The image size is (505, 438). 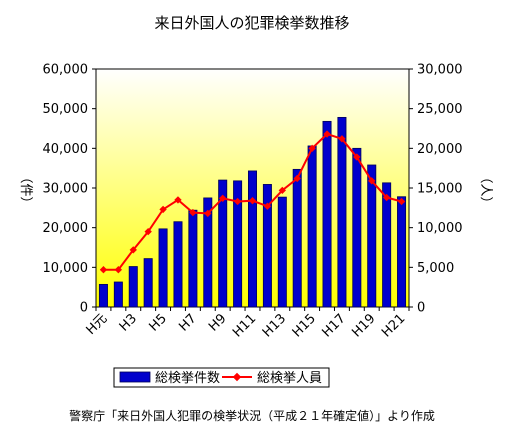 I want to click on x-tick-label: H9, so click(x=217, y=322).